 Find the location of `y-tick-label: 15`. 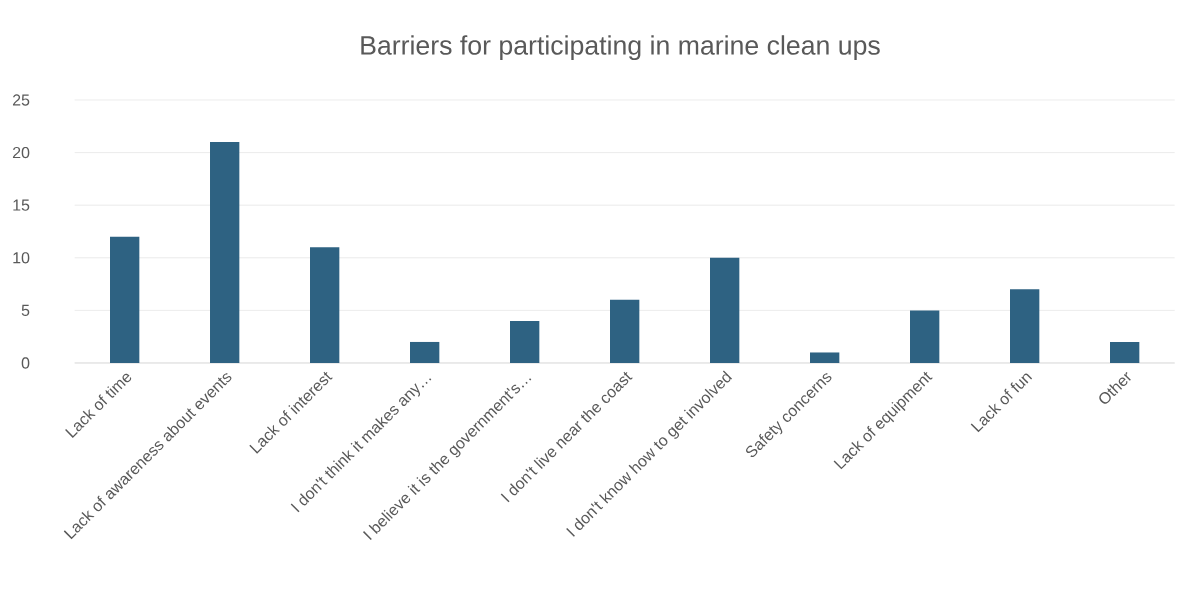

y-tick-label: 15 is located at coordinates (21, 205).